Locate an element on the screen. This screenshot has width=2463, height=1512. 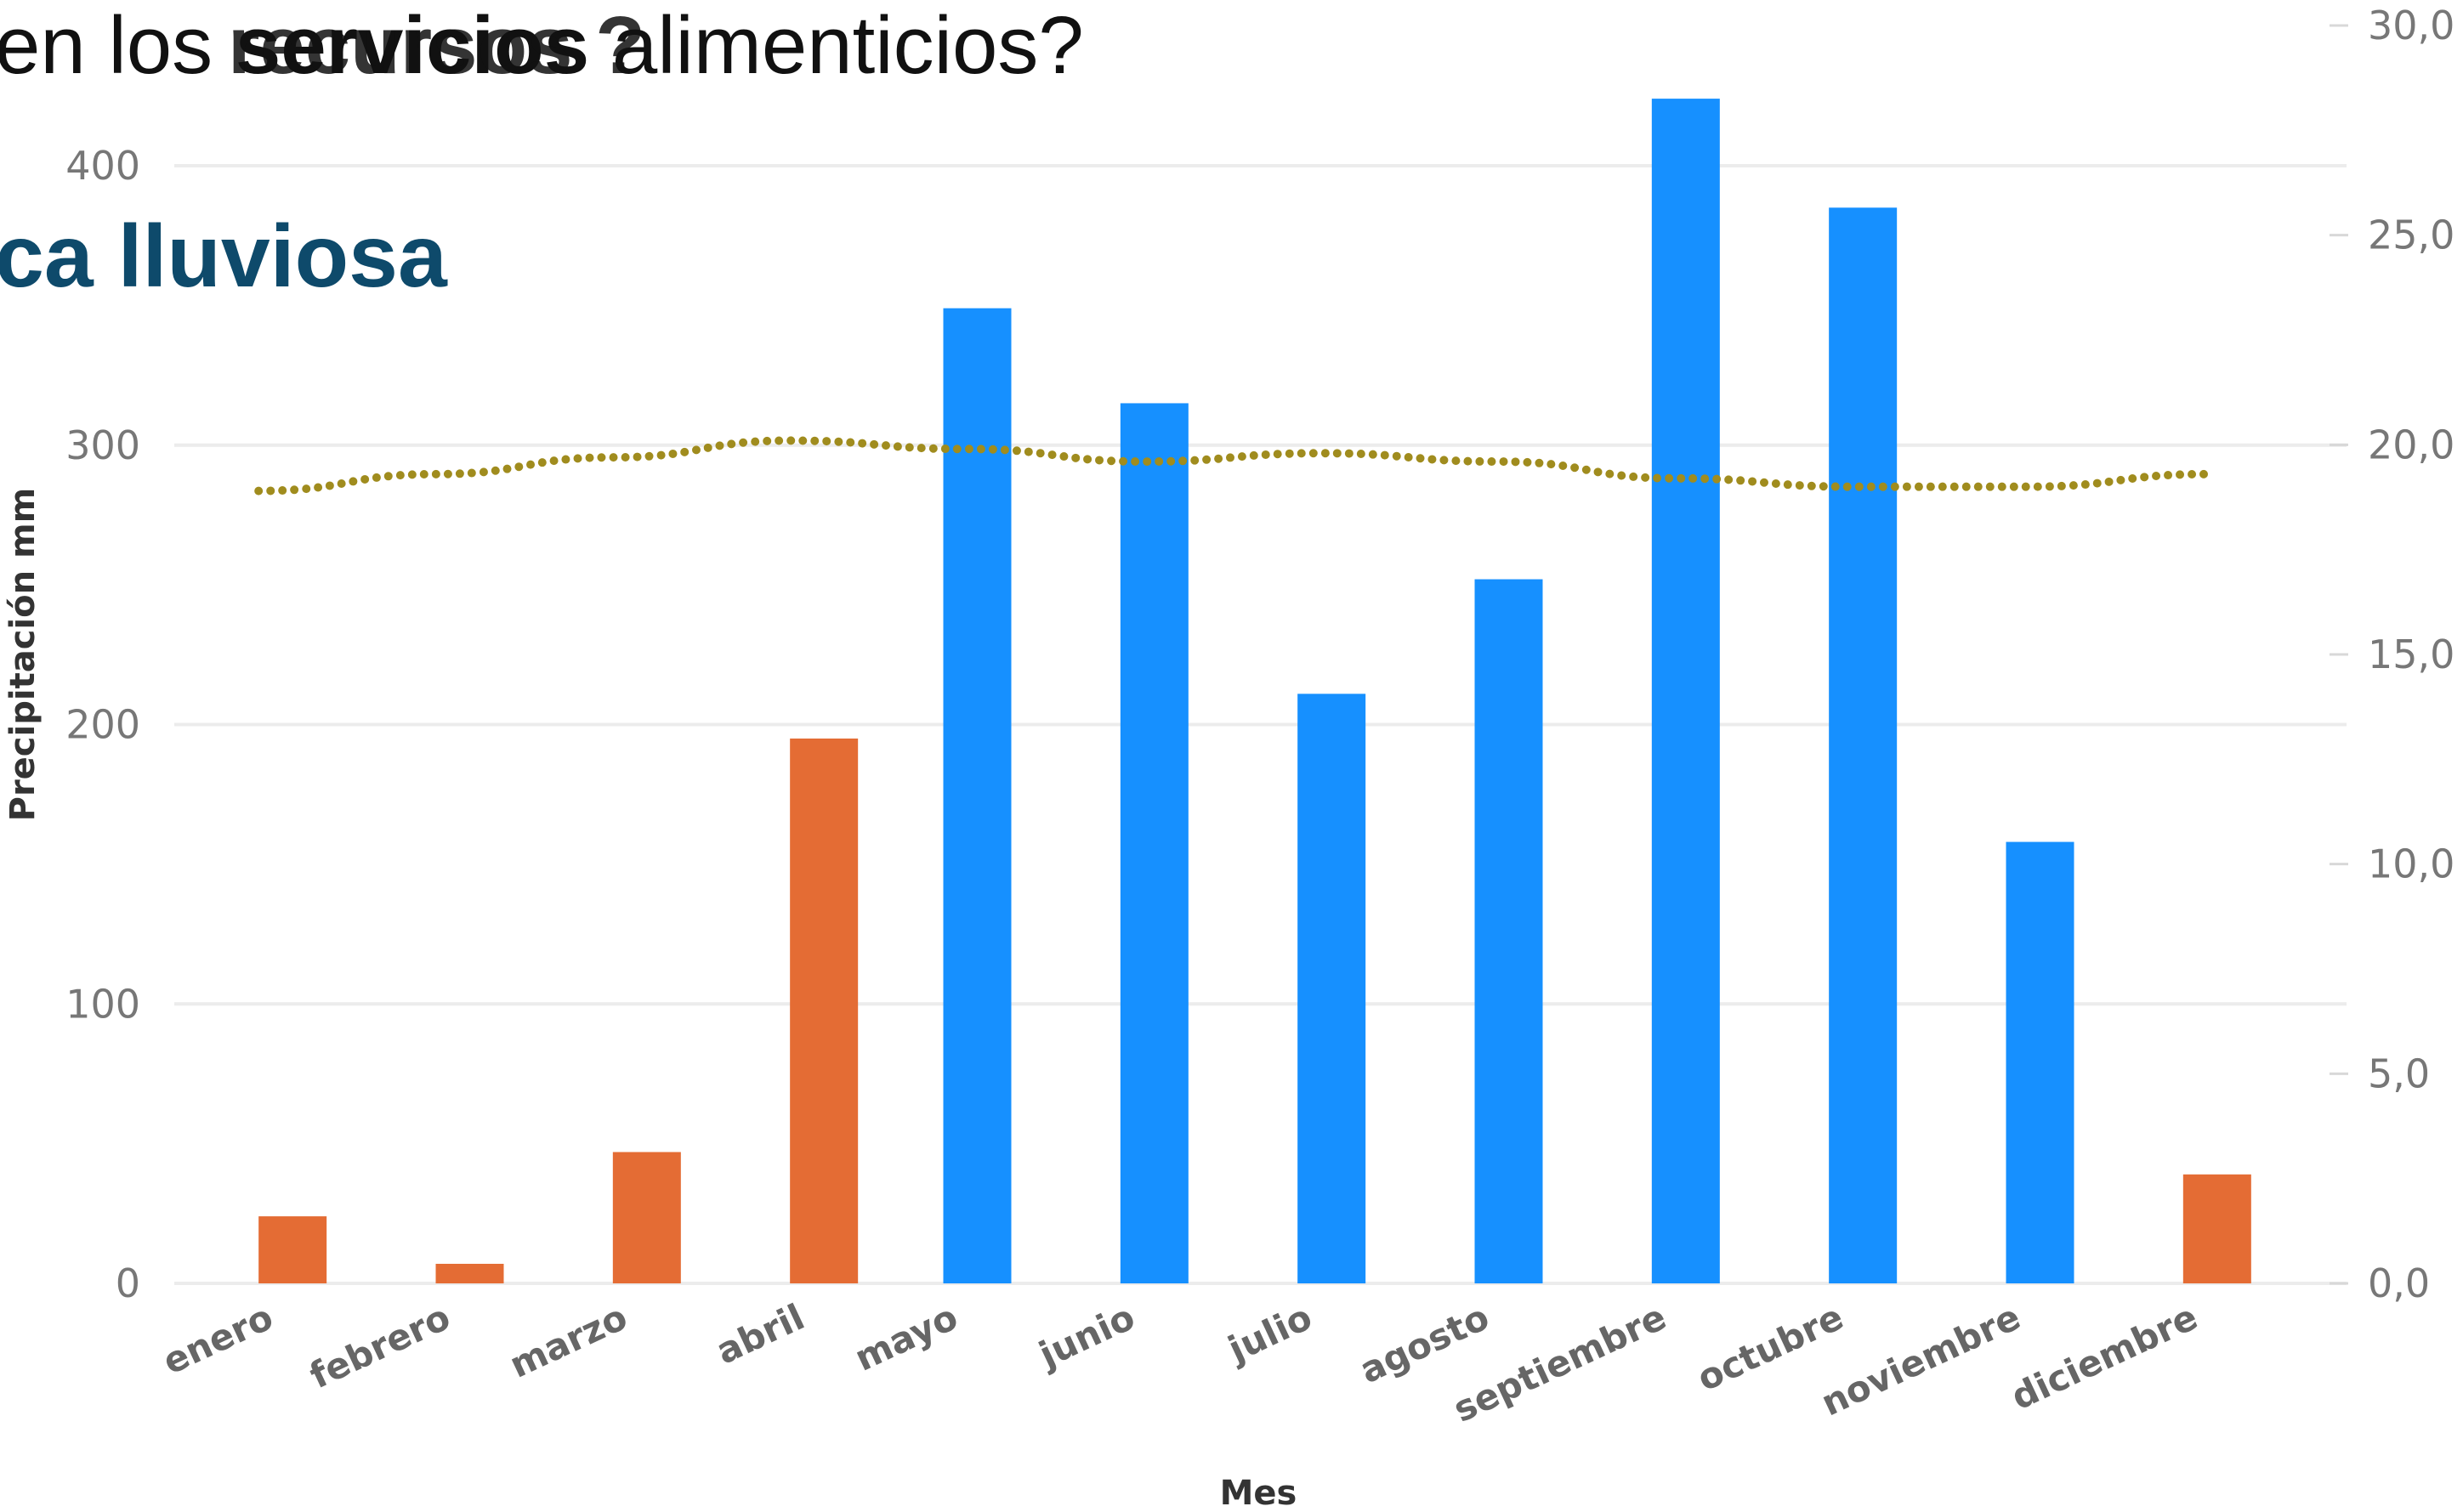
right-tick-label: 15,0 is located at coordinates (2411, 654).